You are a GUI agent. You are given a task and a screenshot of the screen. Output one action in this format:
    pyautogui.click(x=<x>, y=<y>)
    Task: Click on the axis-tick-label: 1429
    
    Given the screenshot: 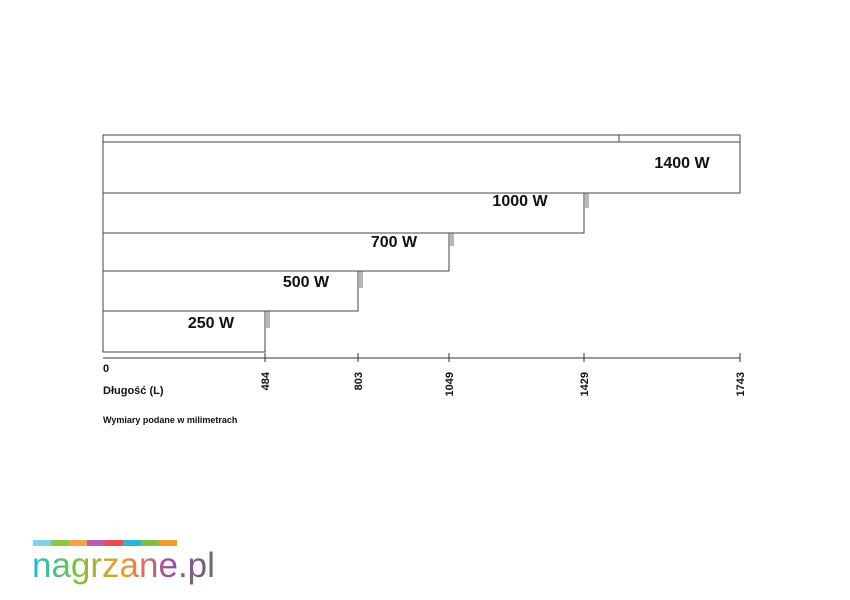 What is the action you would take?
    pyautogui.click(x=585, y=384)
    